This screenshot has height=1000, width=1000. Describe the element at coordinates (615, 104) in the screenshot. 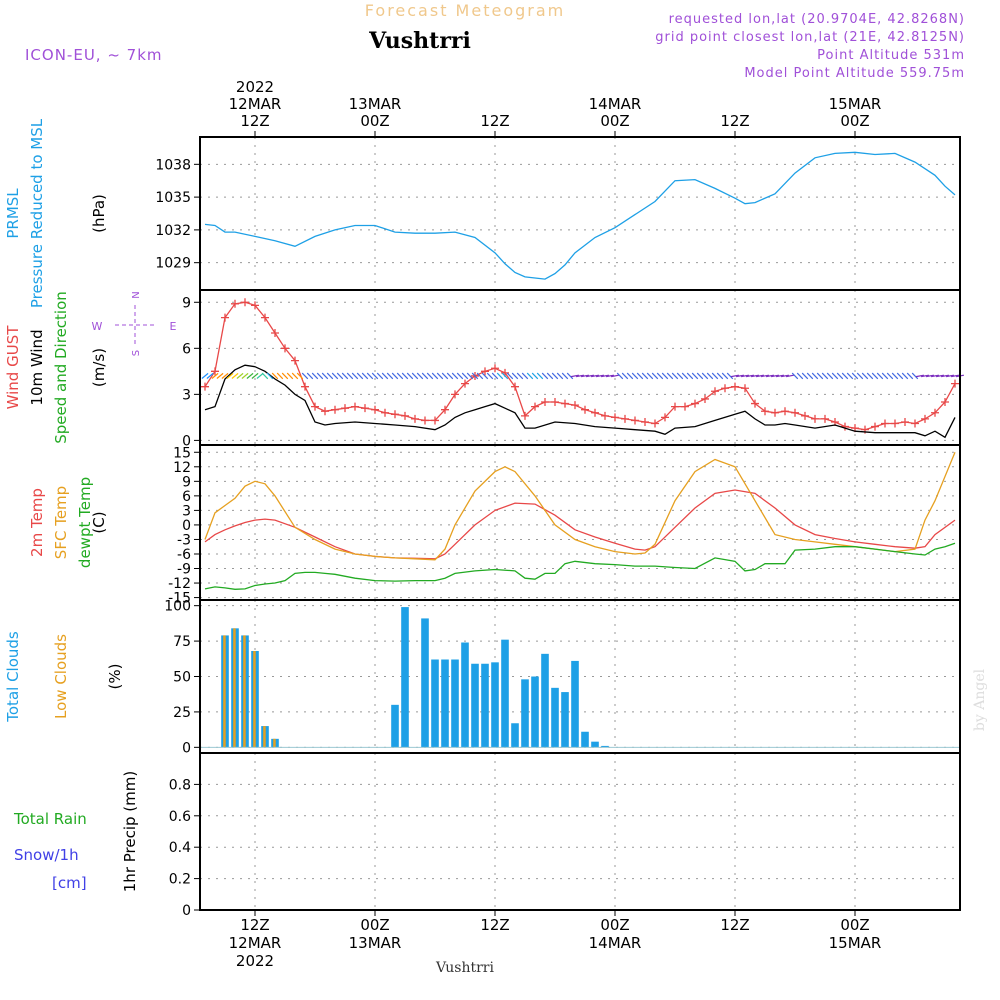

I see `top-time-date: 14MAR` at that location.